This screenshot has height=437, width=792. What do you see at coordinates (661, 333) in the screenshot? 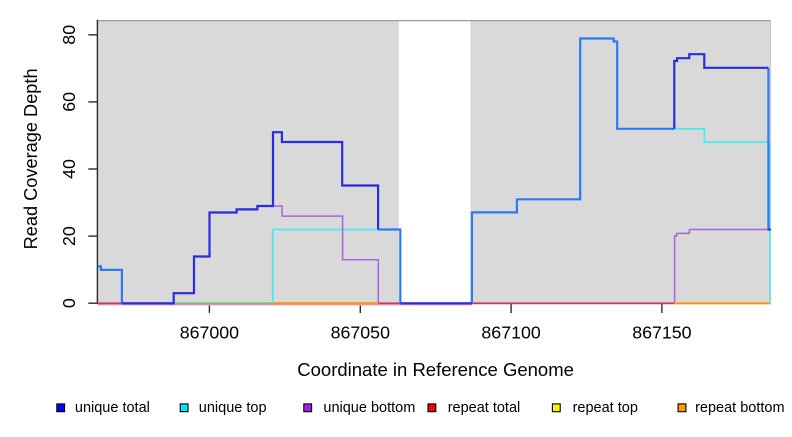
I see `svg-text: 867150` at bounding box center [661, 333].